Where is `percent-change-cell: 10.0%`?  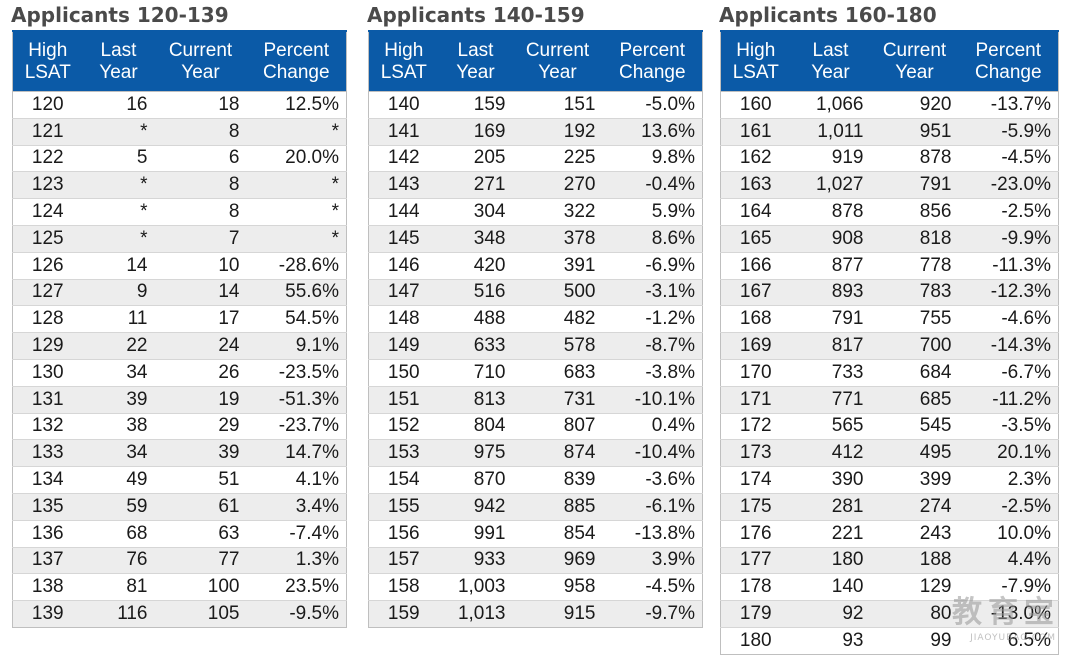
percent-change-cell: 10.0% is located at coordinates (1008, 533).